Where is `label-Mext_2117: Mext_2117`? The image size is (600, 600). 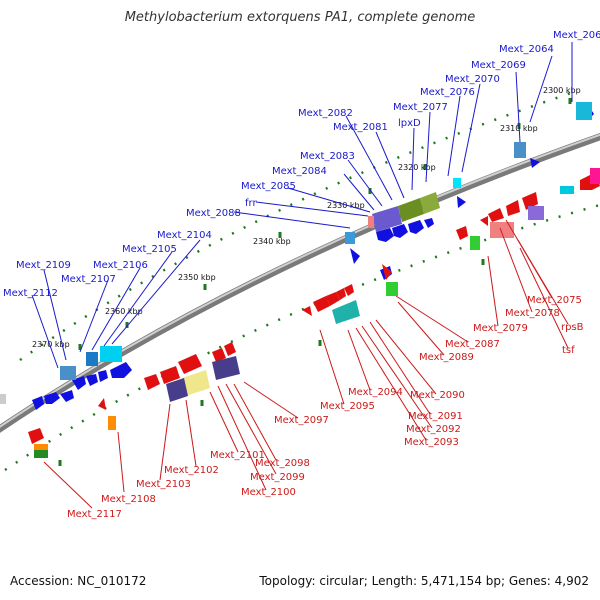 label-Mext_2117: Mext_2117 is located at coordinates (94, 514).